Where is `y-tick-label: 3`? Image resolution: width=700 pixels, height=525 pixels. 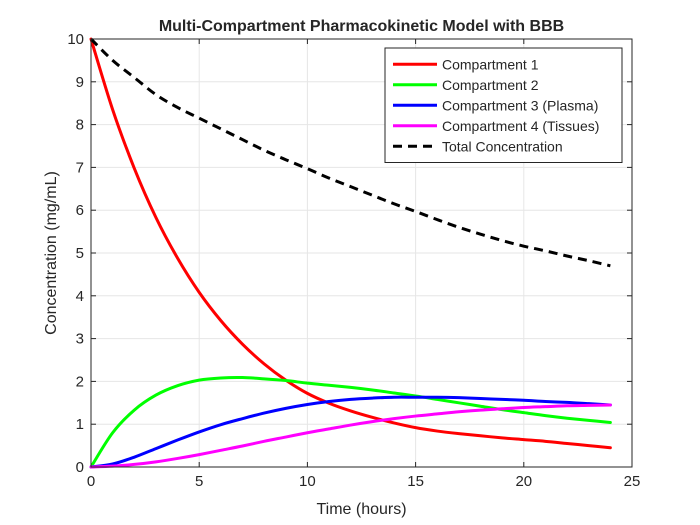 y-tick-label: 3 is located at coordinates (80, 339).